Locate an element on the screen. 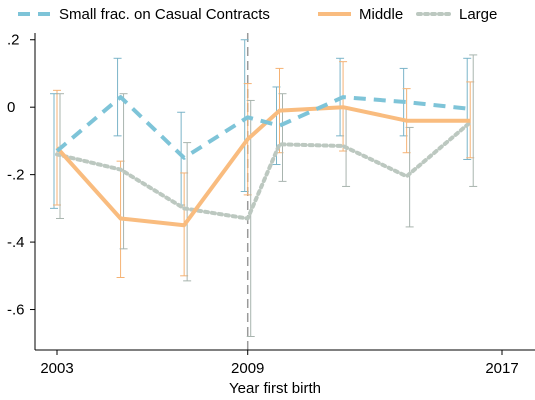 This screenshot has width=535, height=400. y-tick-label-2: -.2 is located at coordinates (16, 175).